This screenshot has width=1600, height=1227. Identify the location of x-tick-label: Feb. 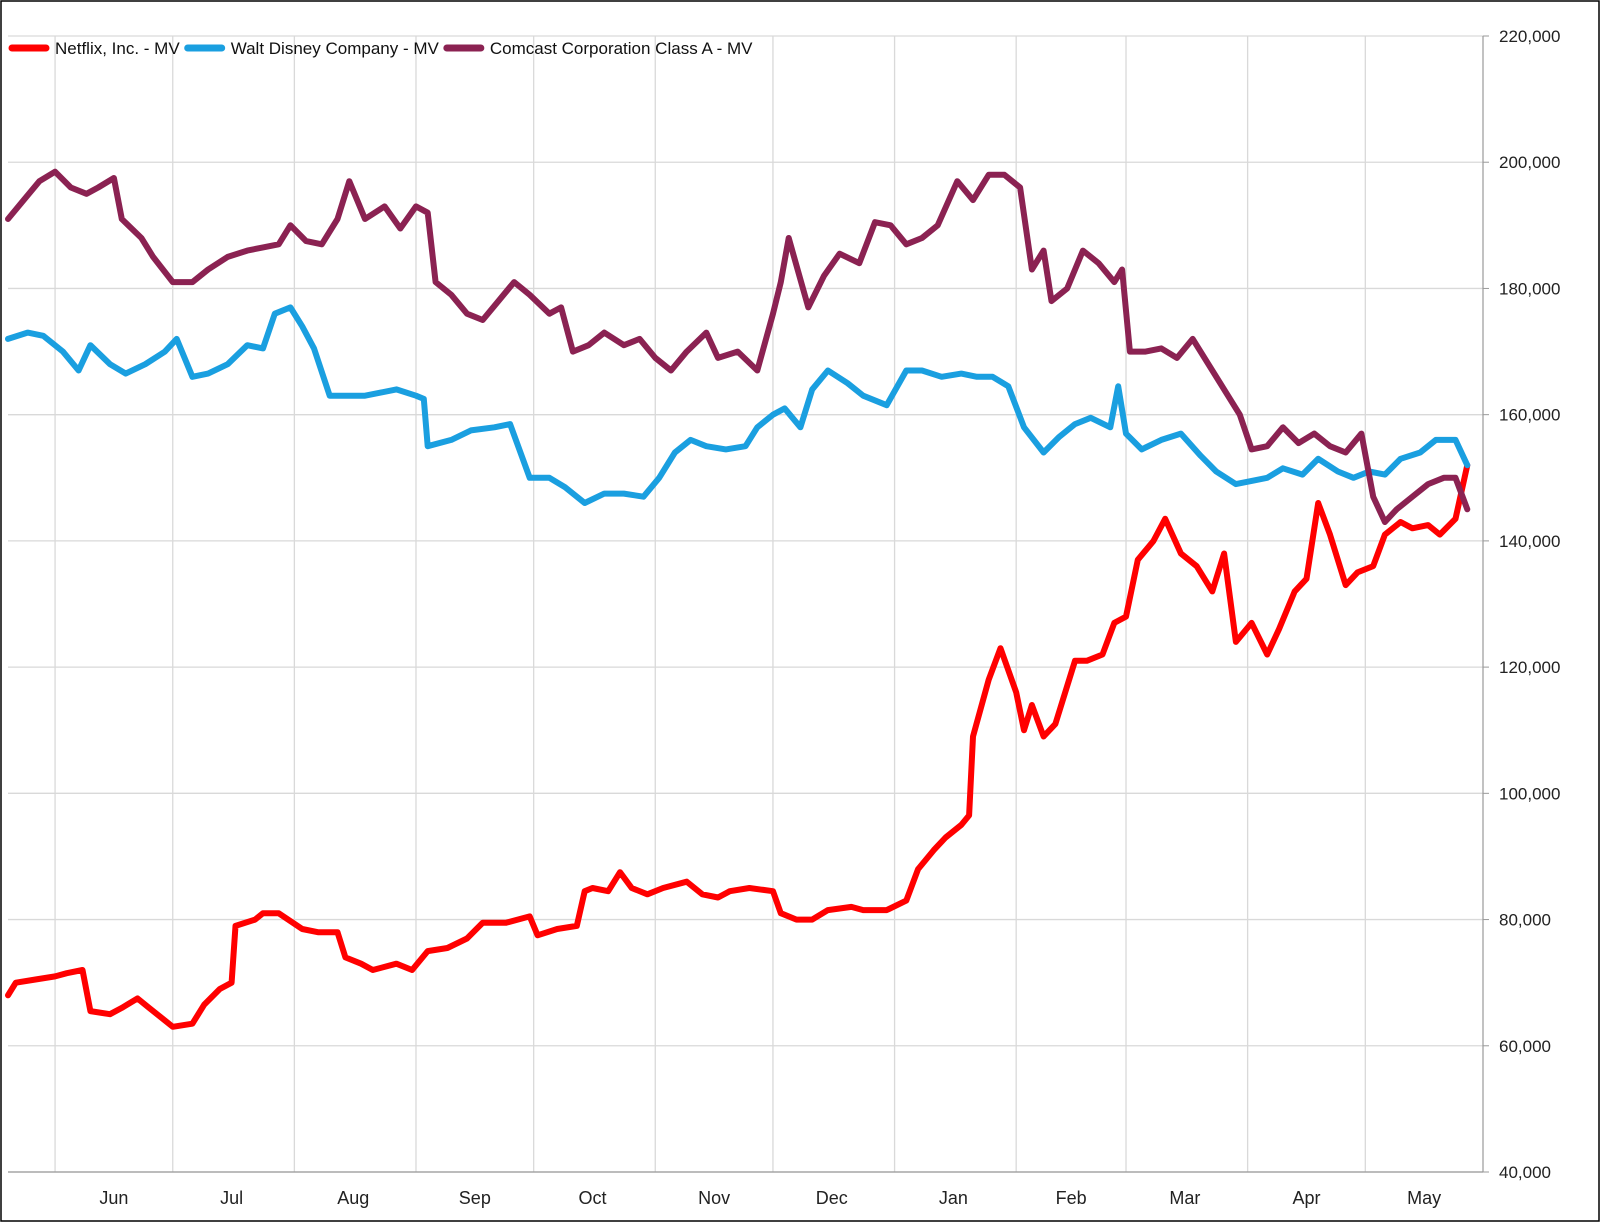
(1071, 1198).